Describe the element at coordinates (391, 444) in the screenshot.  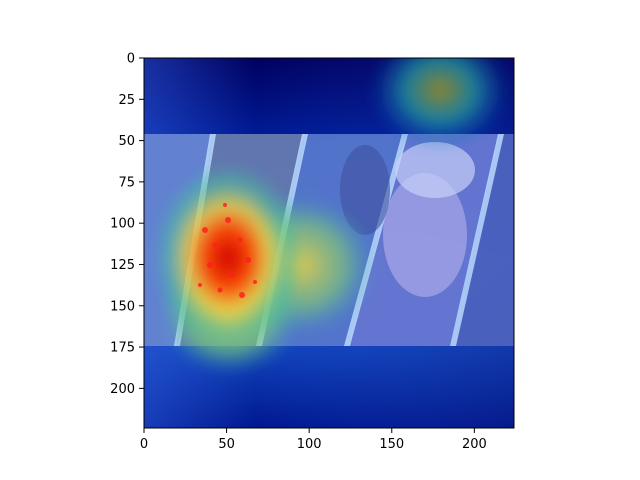
I see `x-tick-label: 150` at that location.